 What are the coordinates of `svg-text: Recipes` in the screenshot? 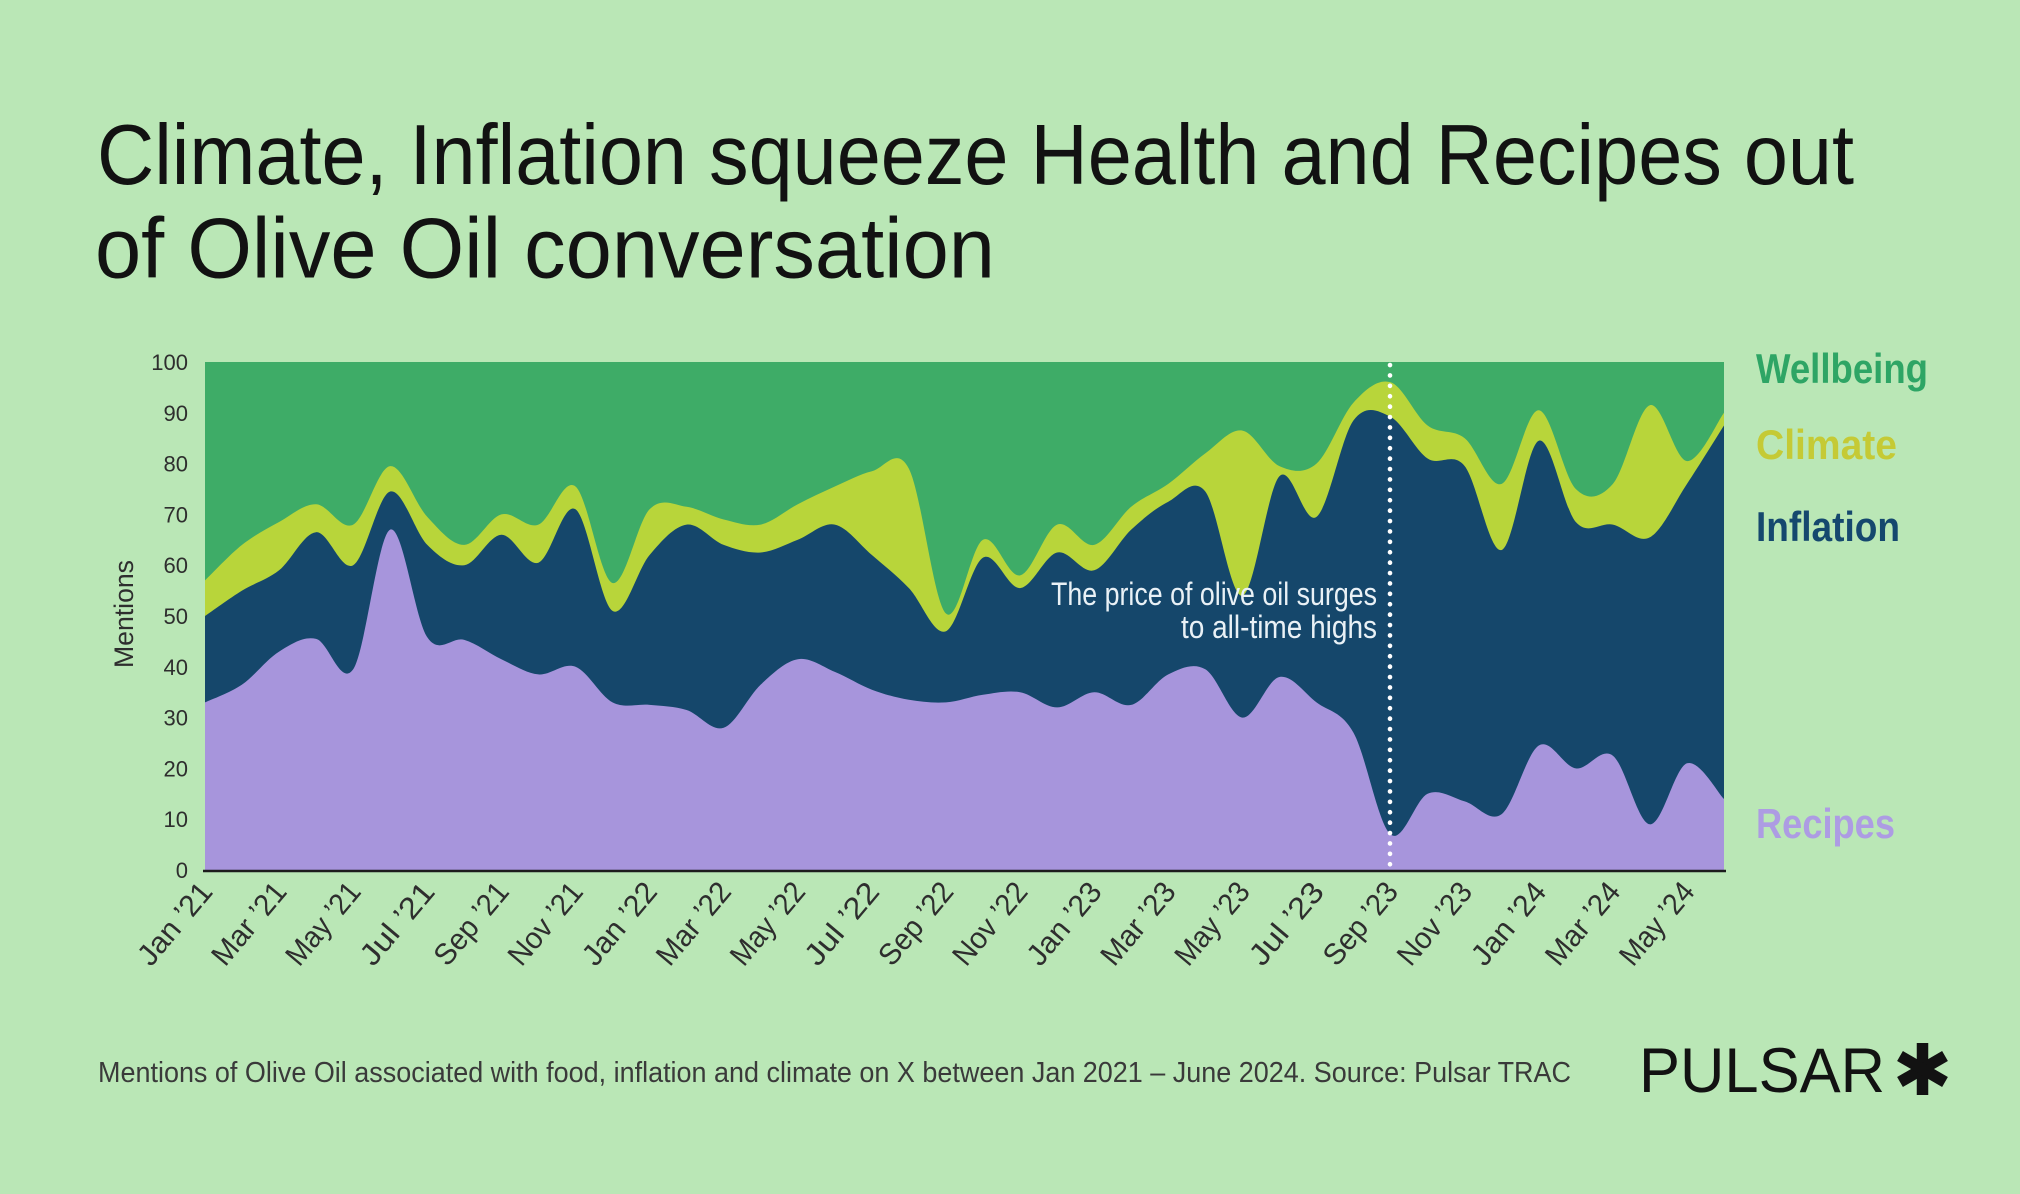 It's located at (1825, 823).